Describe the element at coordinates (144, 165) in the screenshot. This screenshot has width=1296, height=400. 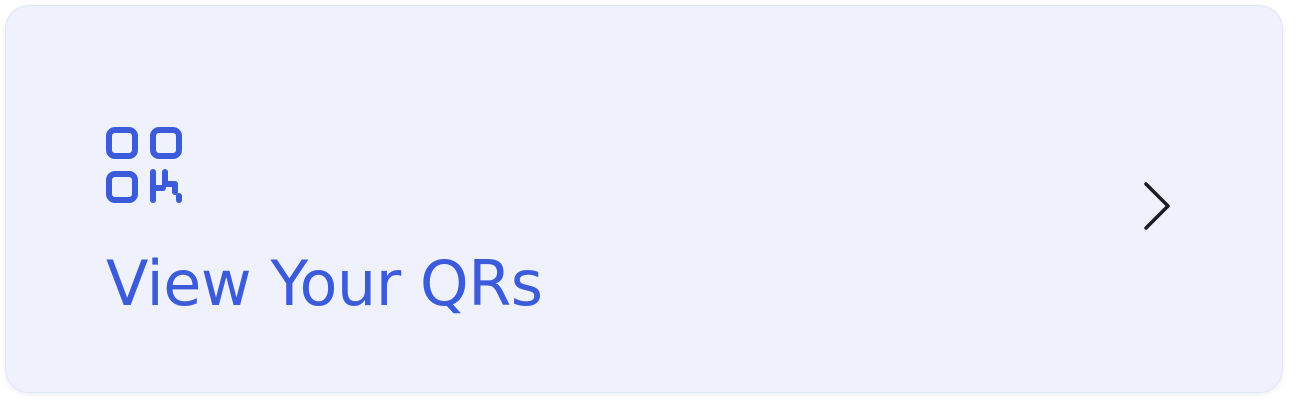
I see `qr-code-icon` at that location.